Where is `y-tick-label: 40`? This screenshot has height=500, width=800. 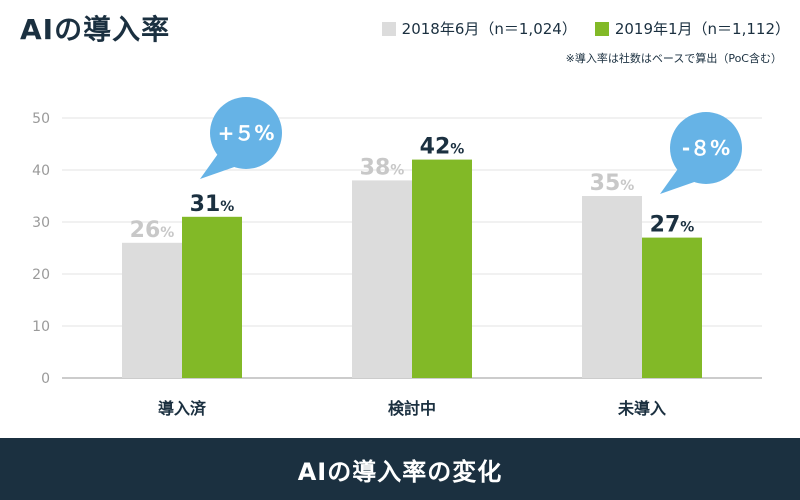 y-tick-label: 40 is located at coordinates (41, 171).